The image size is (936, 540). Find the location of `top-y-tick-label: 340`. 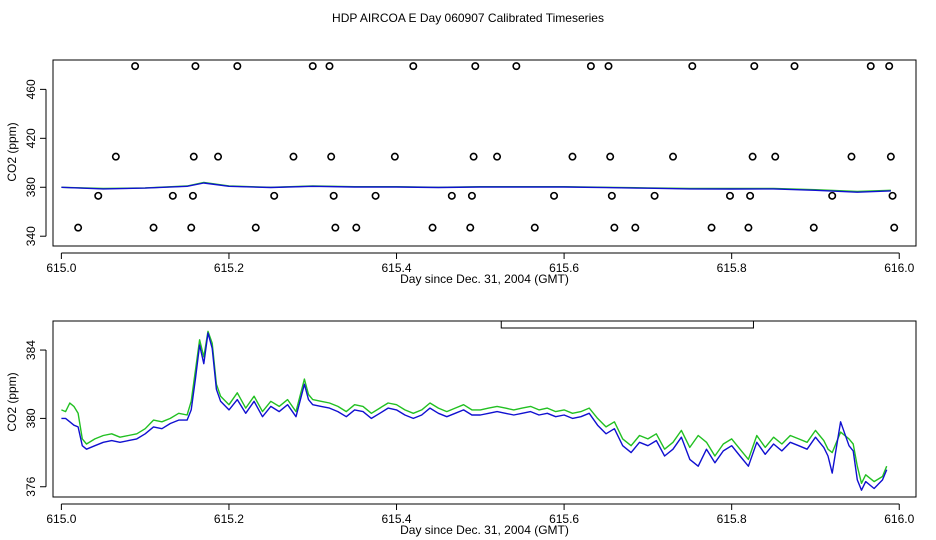

top-y-tick-label: 340 is located at coordinates (31, 236).